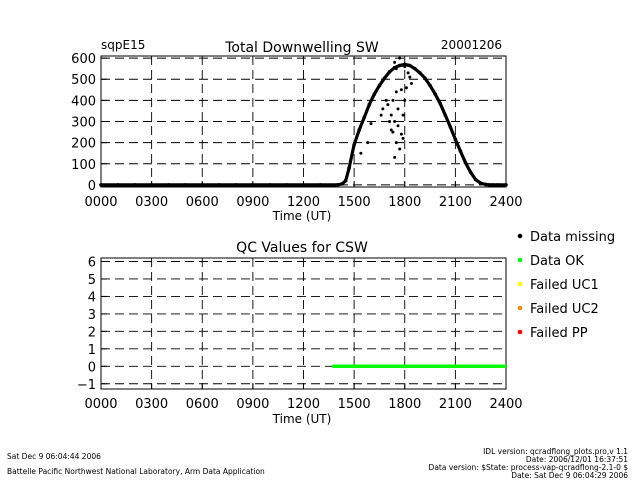 The image size is (640, 480). I want to click on c2-y-tick-label: 5, so click(92, 280).